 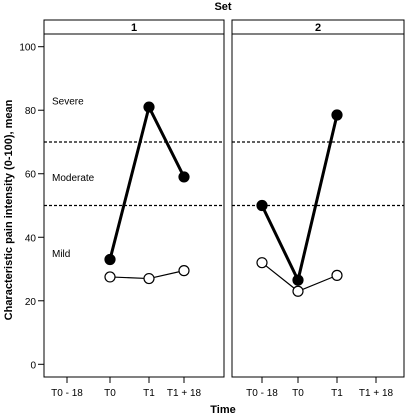 I want to click on x-tick-label-2-3: T1 + 18, so click(x=376, y=393).